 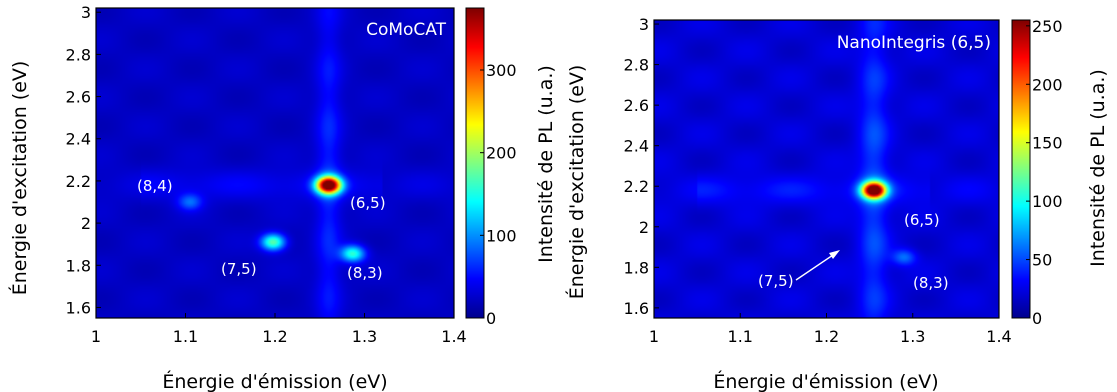 I want to click on arrowhead-7-5-nano, so click(x=834, y=254).